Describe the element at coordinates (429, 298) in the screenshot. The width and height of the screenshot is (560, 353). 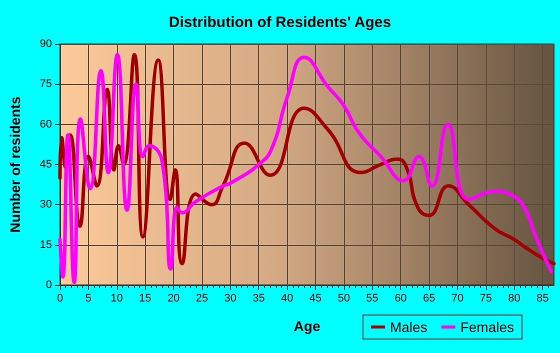
I see `x-tick-label: 65` at that location.